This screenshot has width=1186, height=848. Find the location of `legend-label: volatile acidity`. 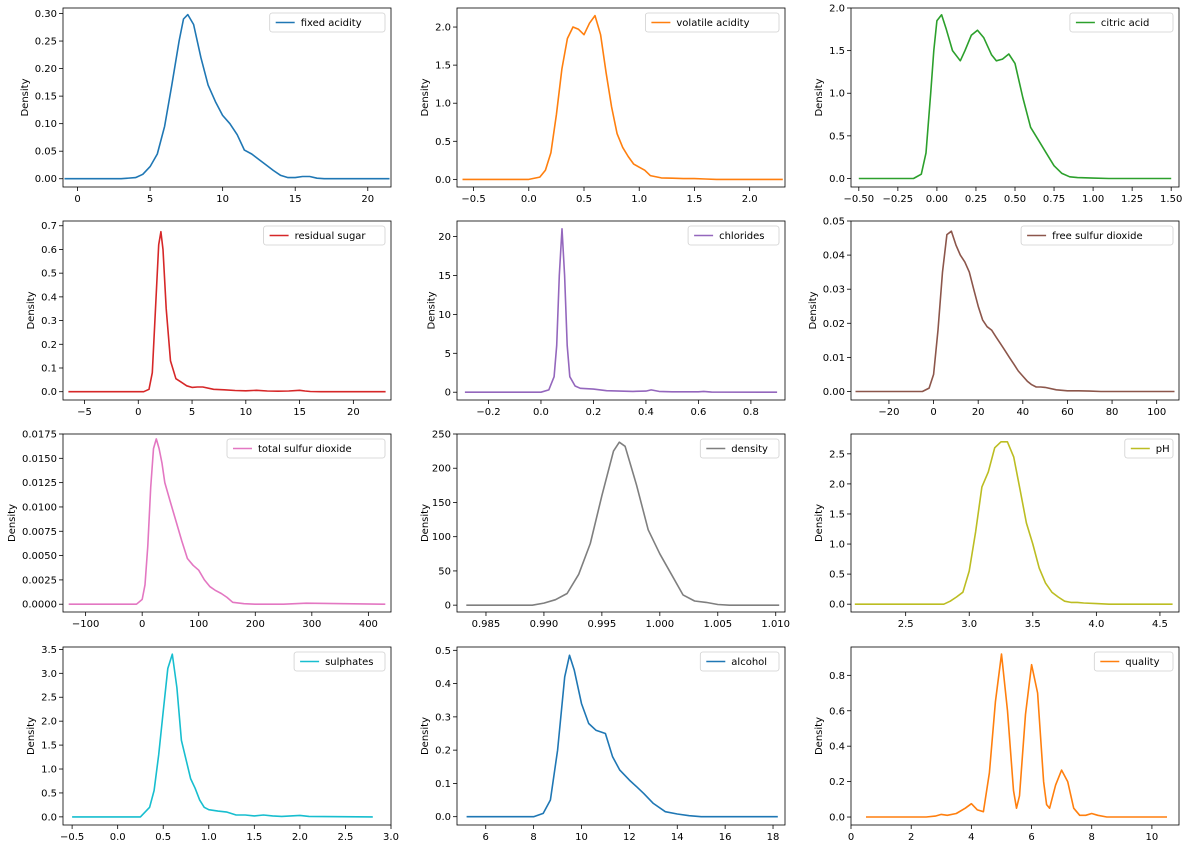

legend-label: volatile acidity is located at coordinates (712, 23).